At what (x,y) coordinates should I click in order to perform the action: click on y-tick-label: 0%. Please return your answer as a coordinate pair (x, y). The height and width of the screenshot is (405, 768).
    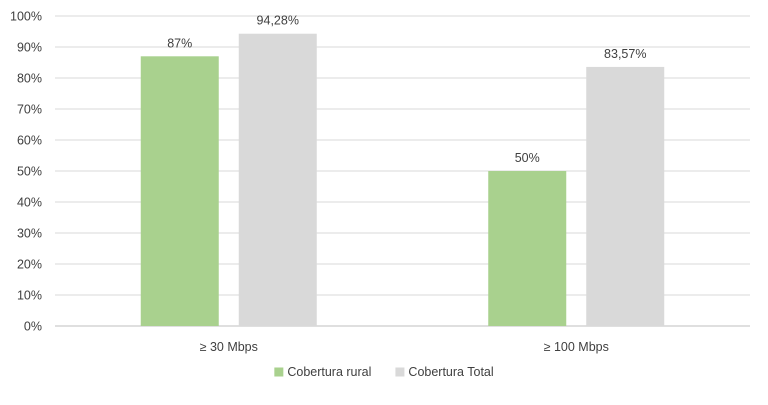
    Looking at the image, I should click on (33, 327).